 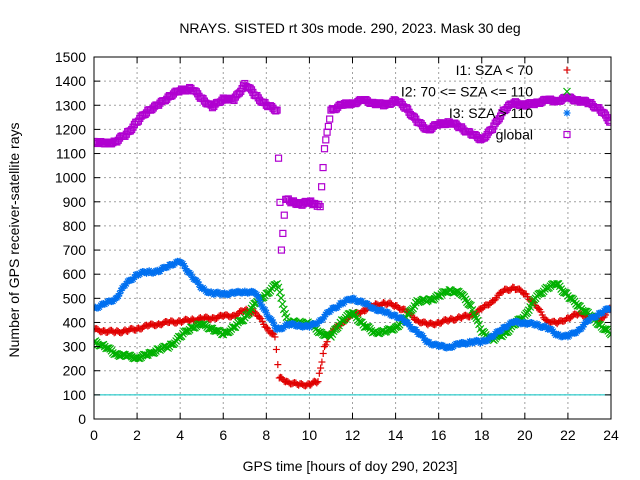 I want to click on x-axis-label: GPS time [hours of doy 290, 2023], so click(x=350, y=466).